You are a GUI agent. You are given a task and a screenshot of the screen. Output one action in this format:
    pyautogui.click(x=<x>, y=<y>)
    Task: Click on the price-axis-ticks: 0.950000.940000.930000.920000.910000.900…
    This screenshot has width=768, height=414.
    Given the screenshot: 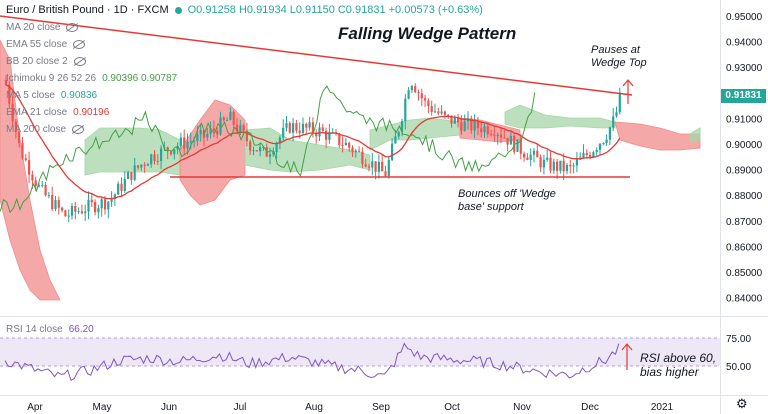 What is the action you would take?
    pyautogui.click(x=744, y=158)
    